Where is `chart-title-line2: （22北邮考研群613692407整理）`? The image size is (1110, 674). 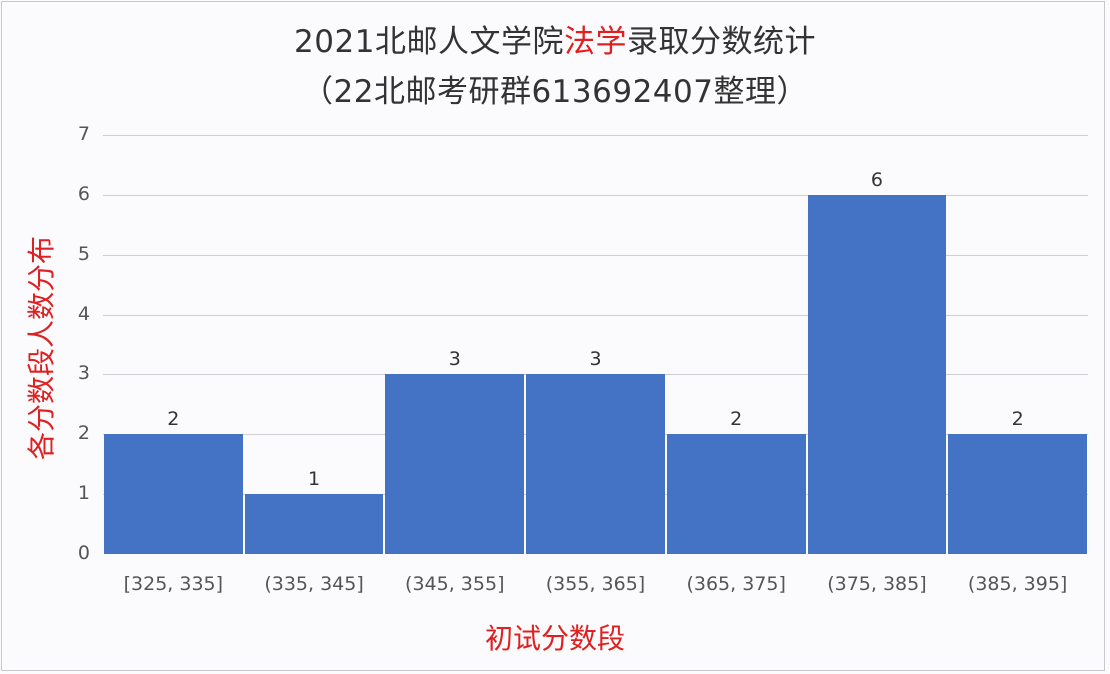
chart-title-line2: （22北邮考研群613692407整理） is located at coordinates (555, 92).